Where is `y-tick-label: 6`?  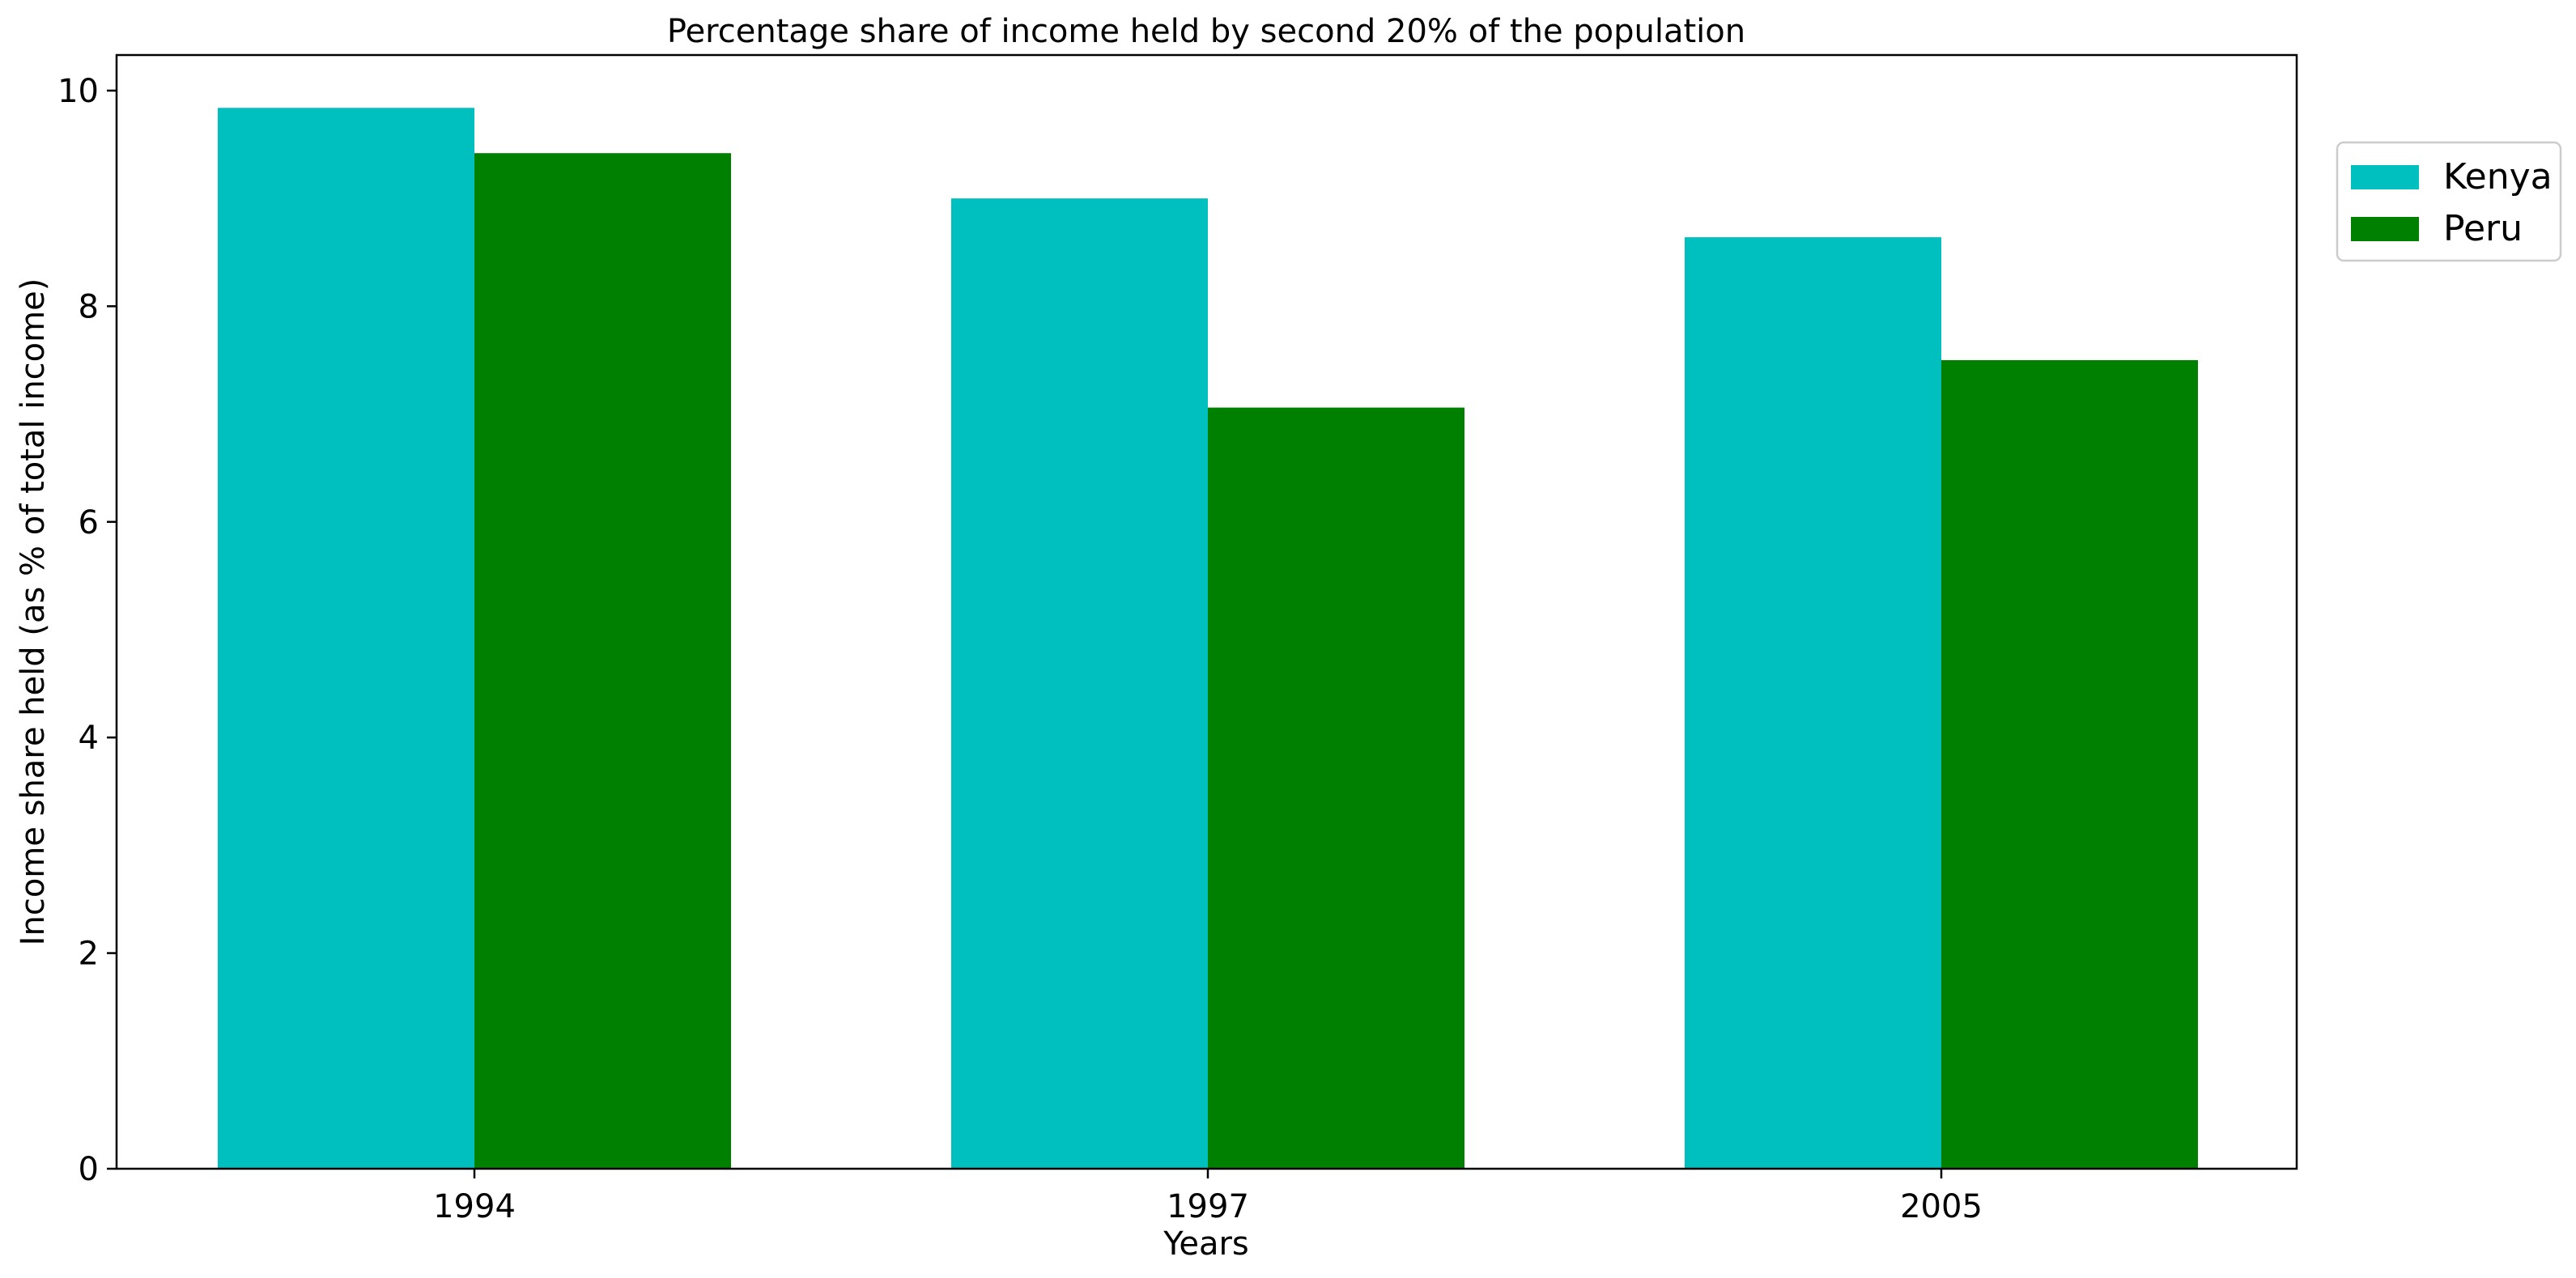
y-tick-label: 6 is located at coordinates (89, 522).